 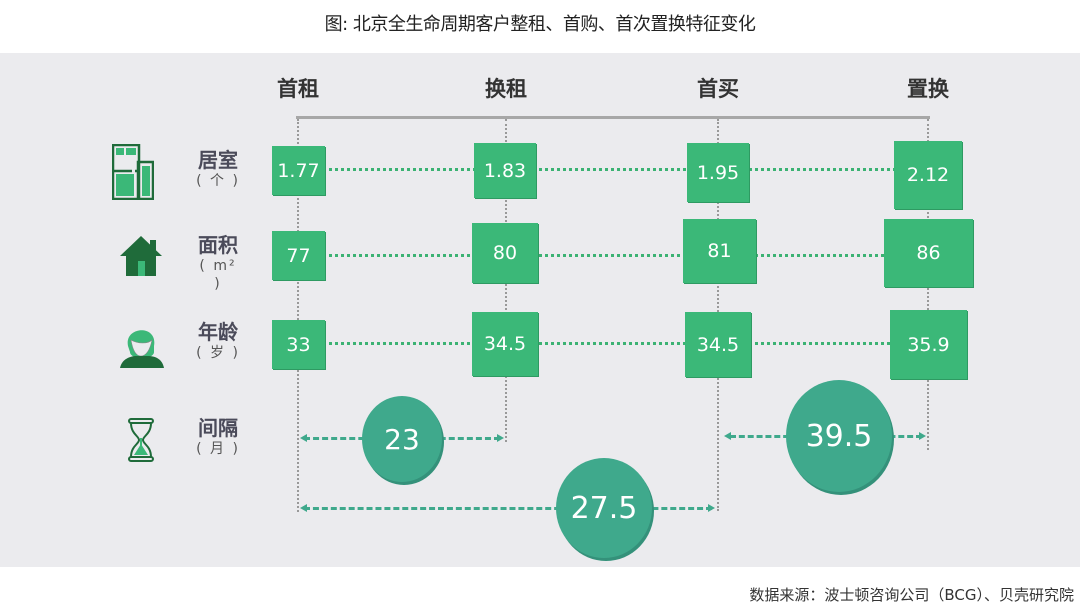 What do you see at coordinates (911, 595) in the screenshot?
I see `data-source: 数据来源：波士顿咨询公司（BCG）、贝壳研究院` at bounding box center [911, 595].